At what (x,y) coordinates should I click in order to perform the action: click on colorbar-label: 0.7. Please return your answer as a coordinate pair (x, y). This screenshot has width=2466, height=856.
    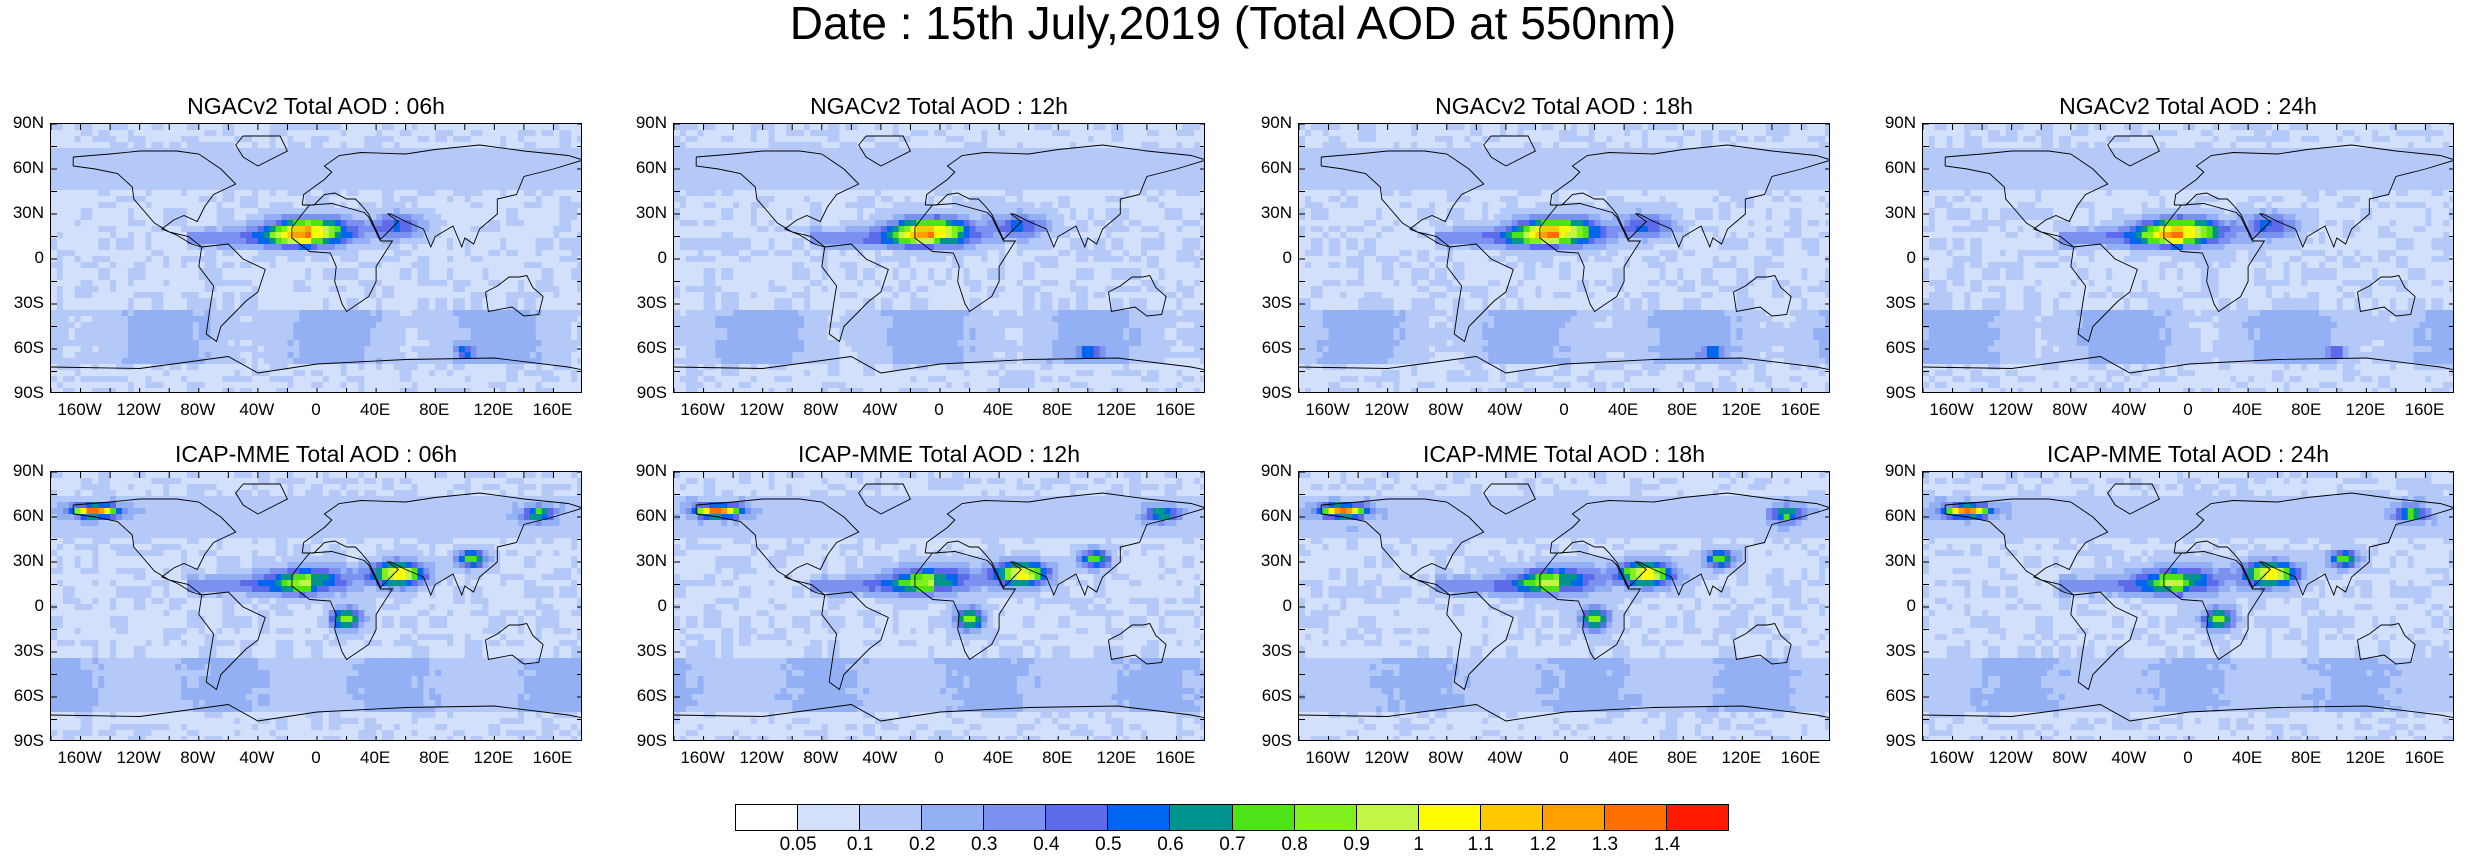
    Looking at the image, I should click on (1233, 845).